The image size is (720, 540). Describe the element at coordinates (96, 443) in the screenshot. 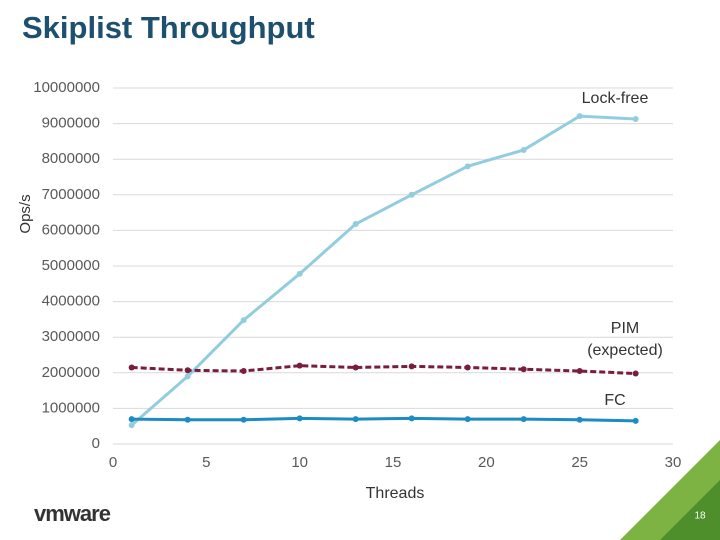

I see `y-tick-label: 0` at that location.